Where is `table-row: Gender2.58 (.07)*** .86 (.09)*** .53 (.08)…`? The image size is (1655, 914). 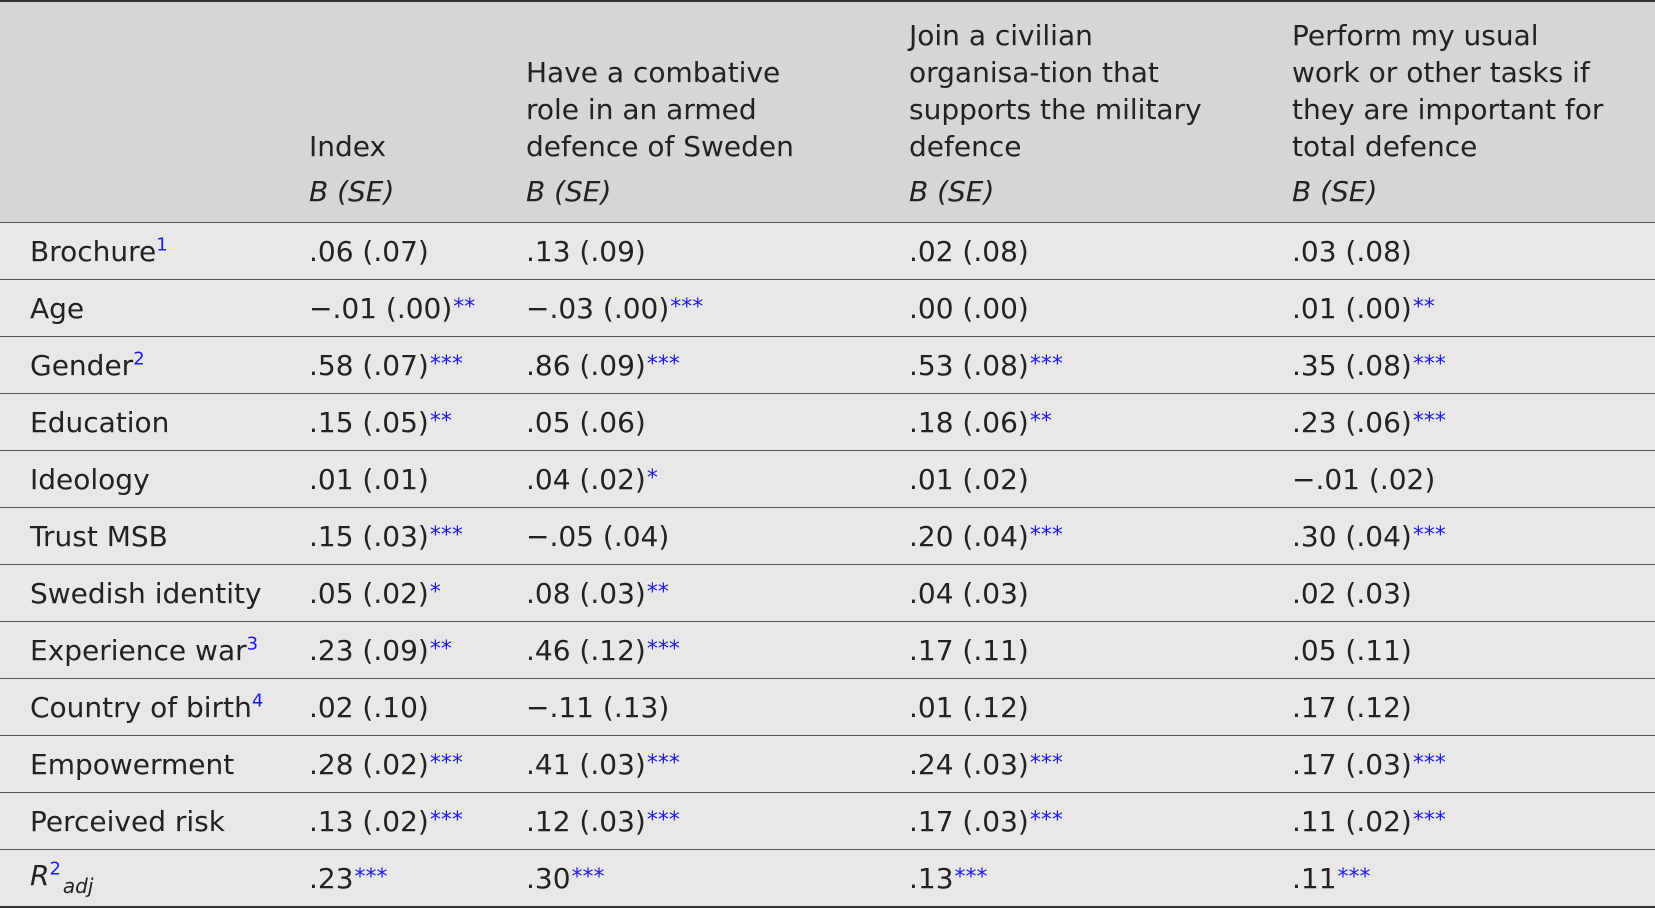
table-row: Gender2.58 (.07)*** .86 (.09)*** .53 (.08)… is located at coordinates (827, 365).